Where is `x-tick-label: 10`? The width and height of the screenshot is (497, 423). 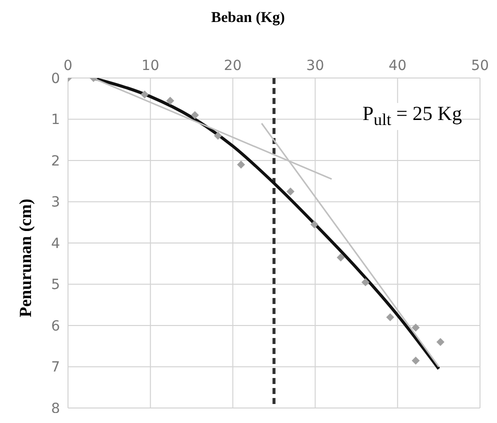
x-tick-label: 10 is located at coordinates (150, 66).